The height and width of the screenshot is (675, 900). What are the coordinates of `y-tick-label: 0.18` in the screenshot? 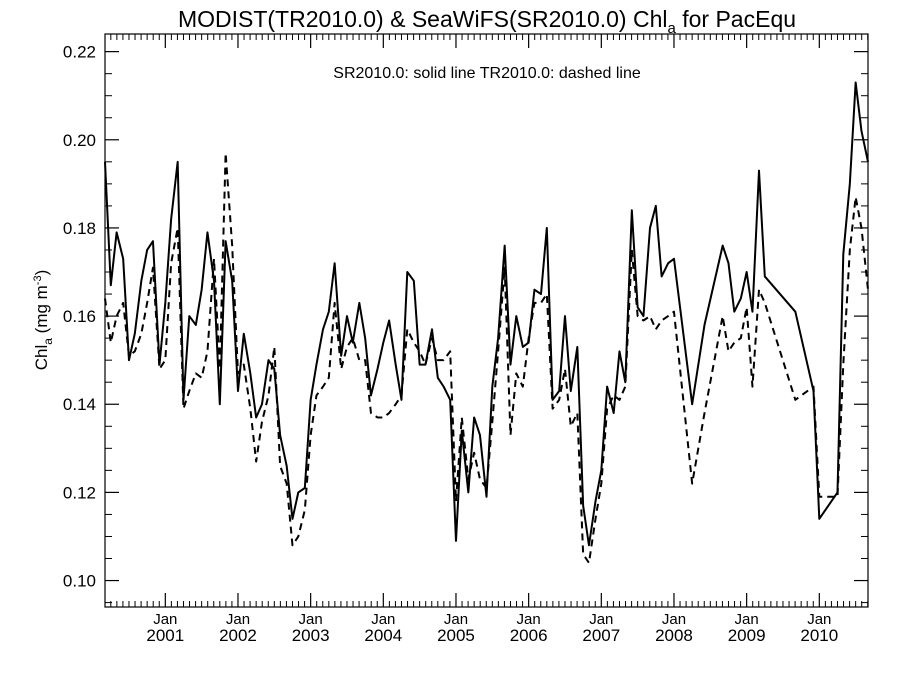 It's located at (79, 228).